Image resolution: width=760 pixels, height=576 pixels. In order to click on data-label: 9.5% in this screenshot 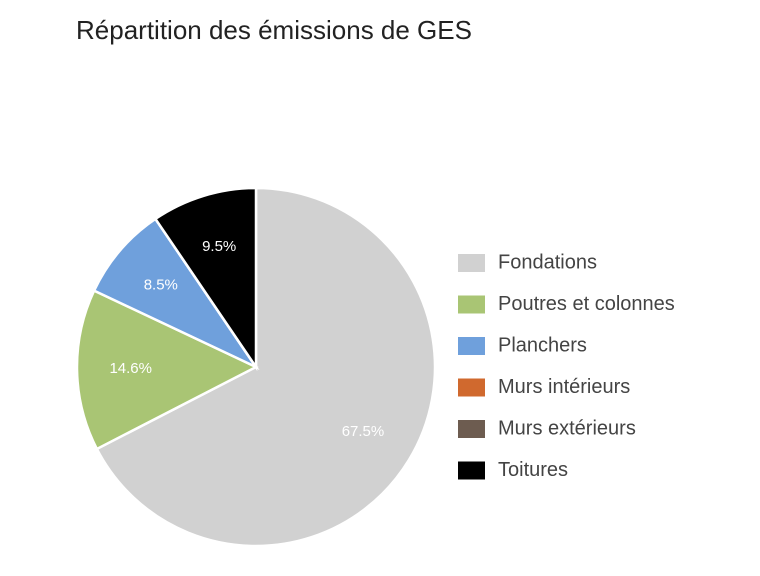, I will do `click(219, 246)`.